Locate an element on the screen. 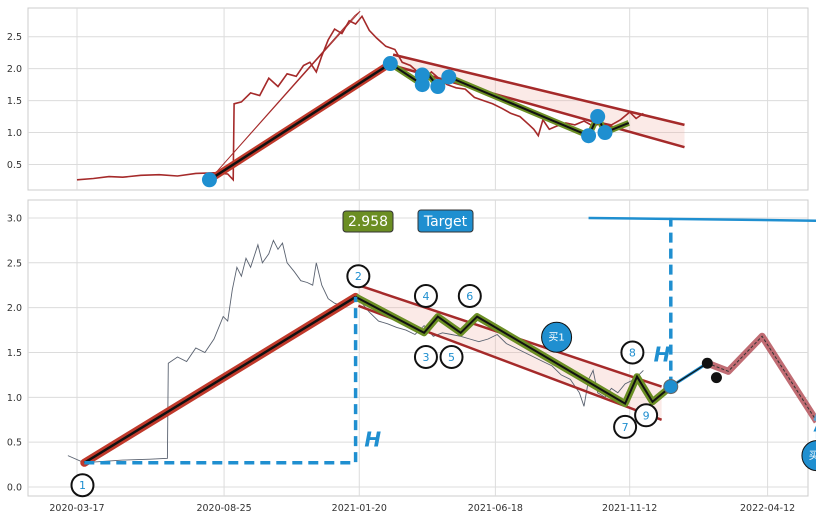  pivot-number-label: 1 is located at coordinates (82, 485).